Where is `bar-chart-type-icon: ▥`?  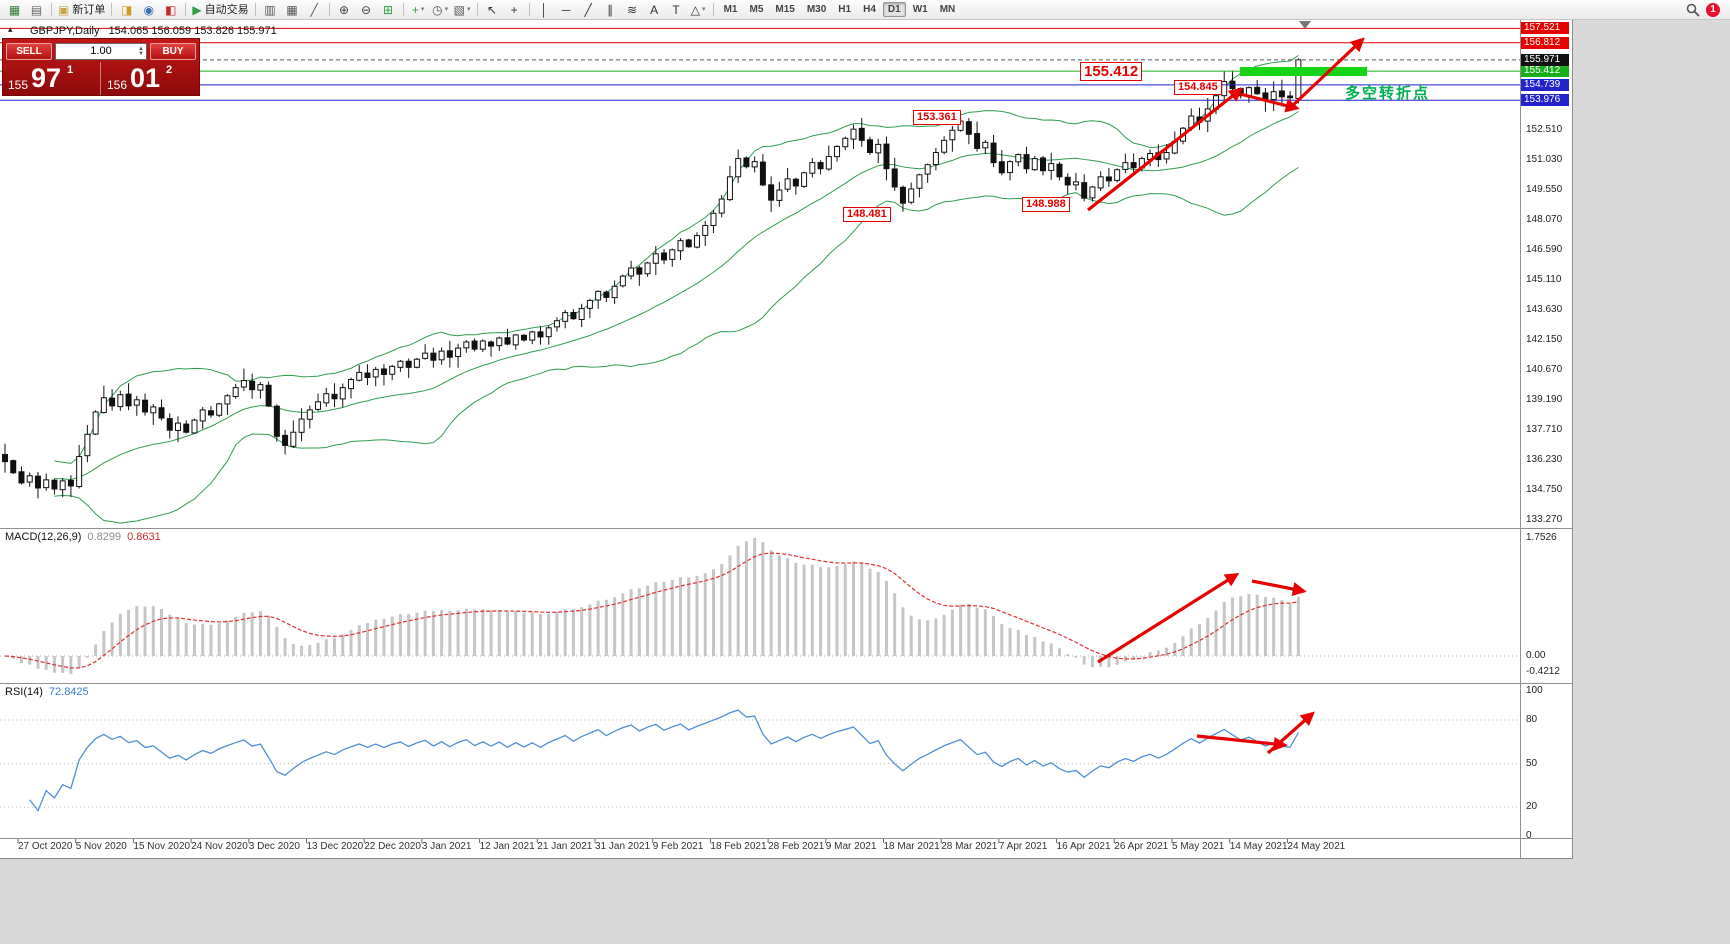 bar-chart-type-icon: ▥ is located at coordinates (270, 10).